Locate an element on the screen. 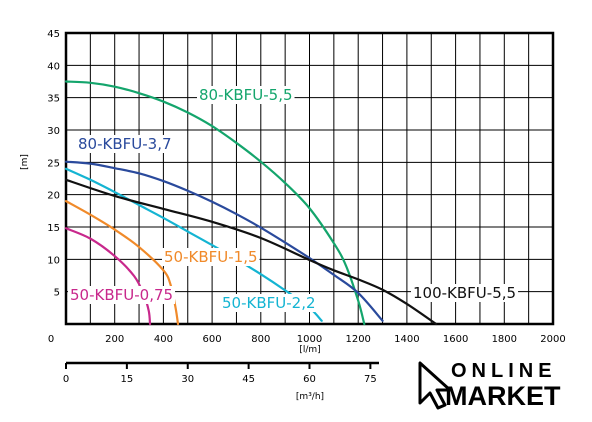 The height and width of the screenshot is (422, 592). brand-line-2: MARKET is located at coordinates (503, 396).